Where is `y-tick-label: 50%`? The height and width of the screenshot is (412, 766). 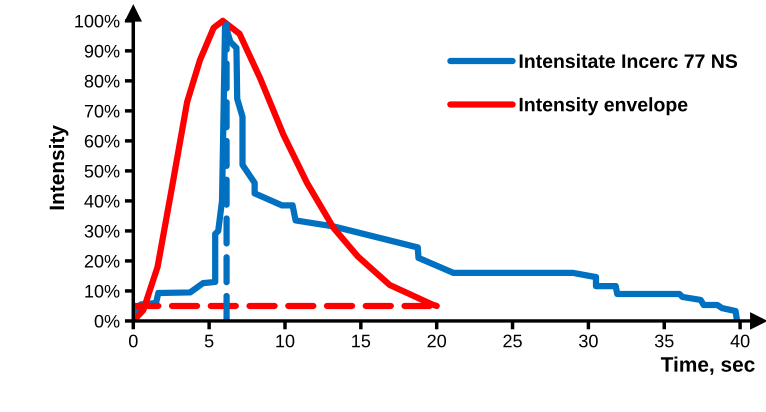
y-tick-label: 50% is located at coordinates (102, 171).